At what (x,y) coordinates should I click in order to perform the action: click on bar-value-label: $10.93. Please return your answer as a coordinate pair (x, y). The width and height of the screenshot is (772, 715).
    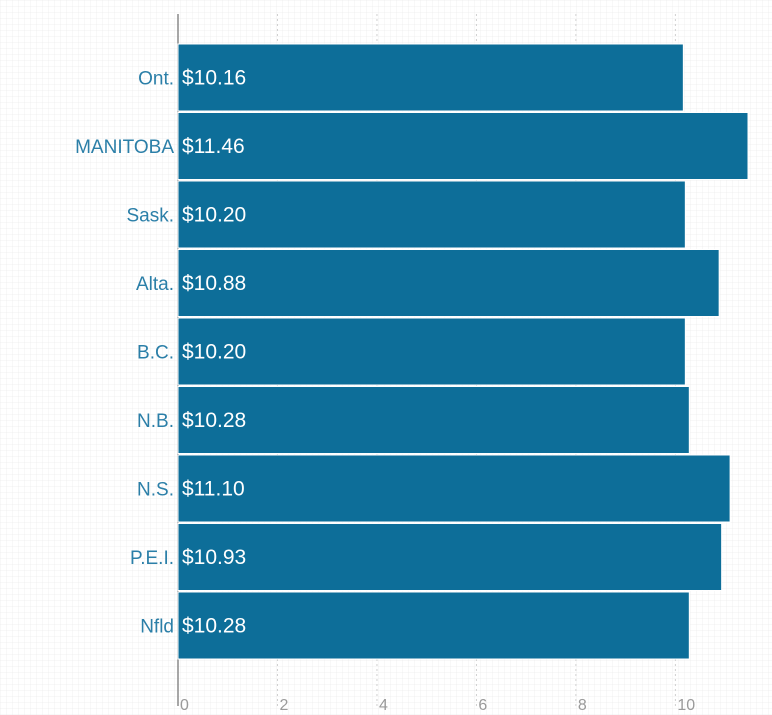
    Looking at the image, I should click on (214, 557).